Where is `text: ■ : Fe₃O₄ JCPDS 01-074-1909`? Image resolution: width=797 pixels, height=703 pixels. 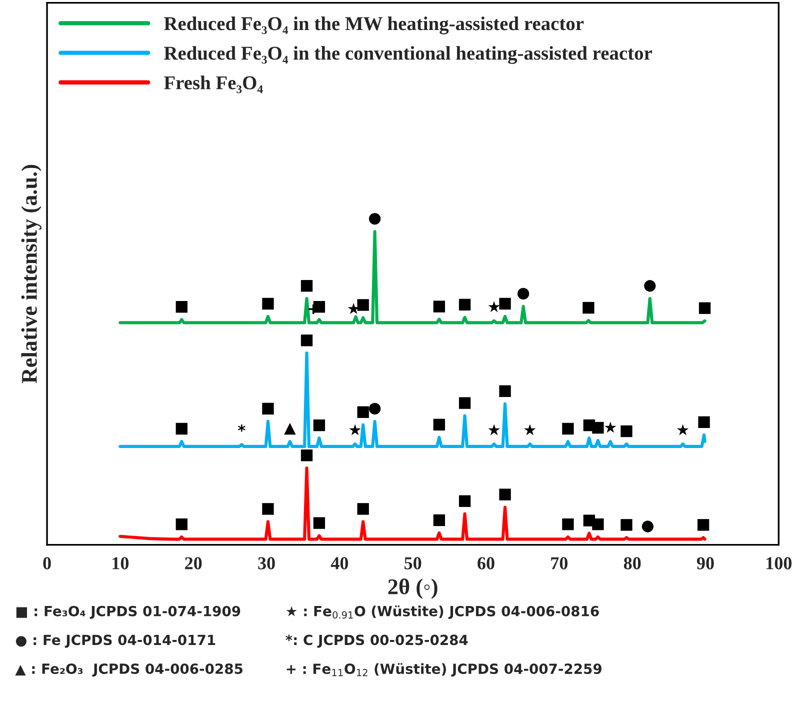
text: ■ : Fe₃O₄ JCPDS 01-074-1909 is located at coordinates (128, 612).